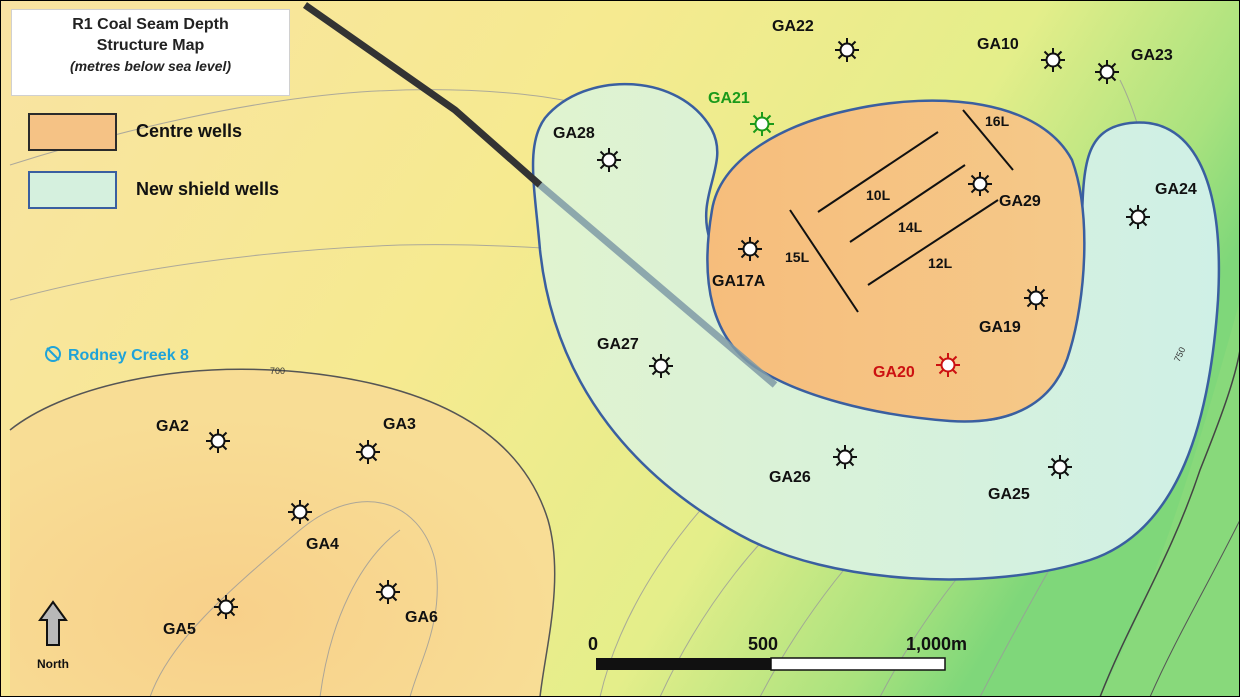 The height and width of the screenshot is (697, 1240). What do you see at coordinates (790, 477) in the screenshot?
I see `well-label-ga26: GA26` at bounding box center [790, 477].